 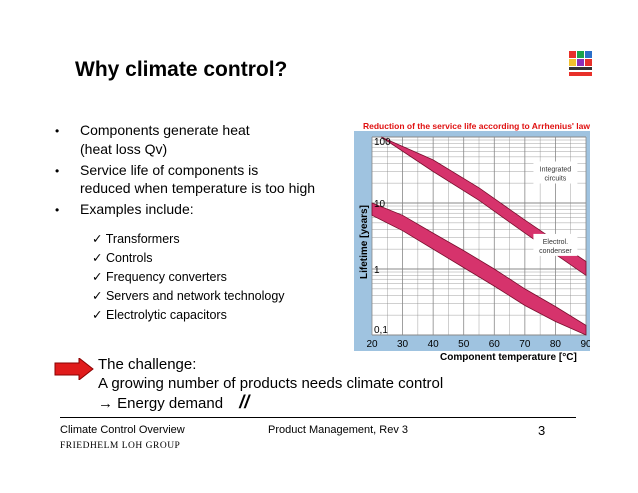 What do you see at coordinates (129, 258) in the screenshot?
I see `example-label: Controls` at bounding box center [129, 258].